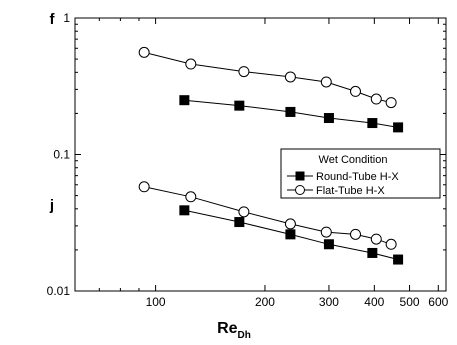 The image size is (457, 345). What do you see at coordinates (61, 155) in the screenshot?
I see `y-tick-label: 0.1` at bounding box center [61, 155].